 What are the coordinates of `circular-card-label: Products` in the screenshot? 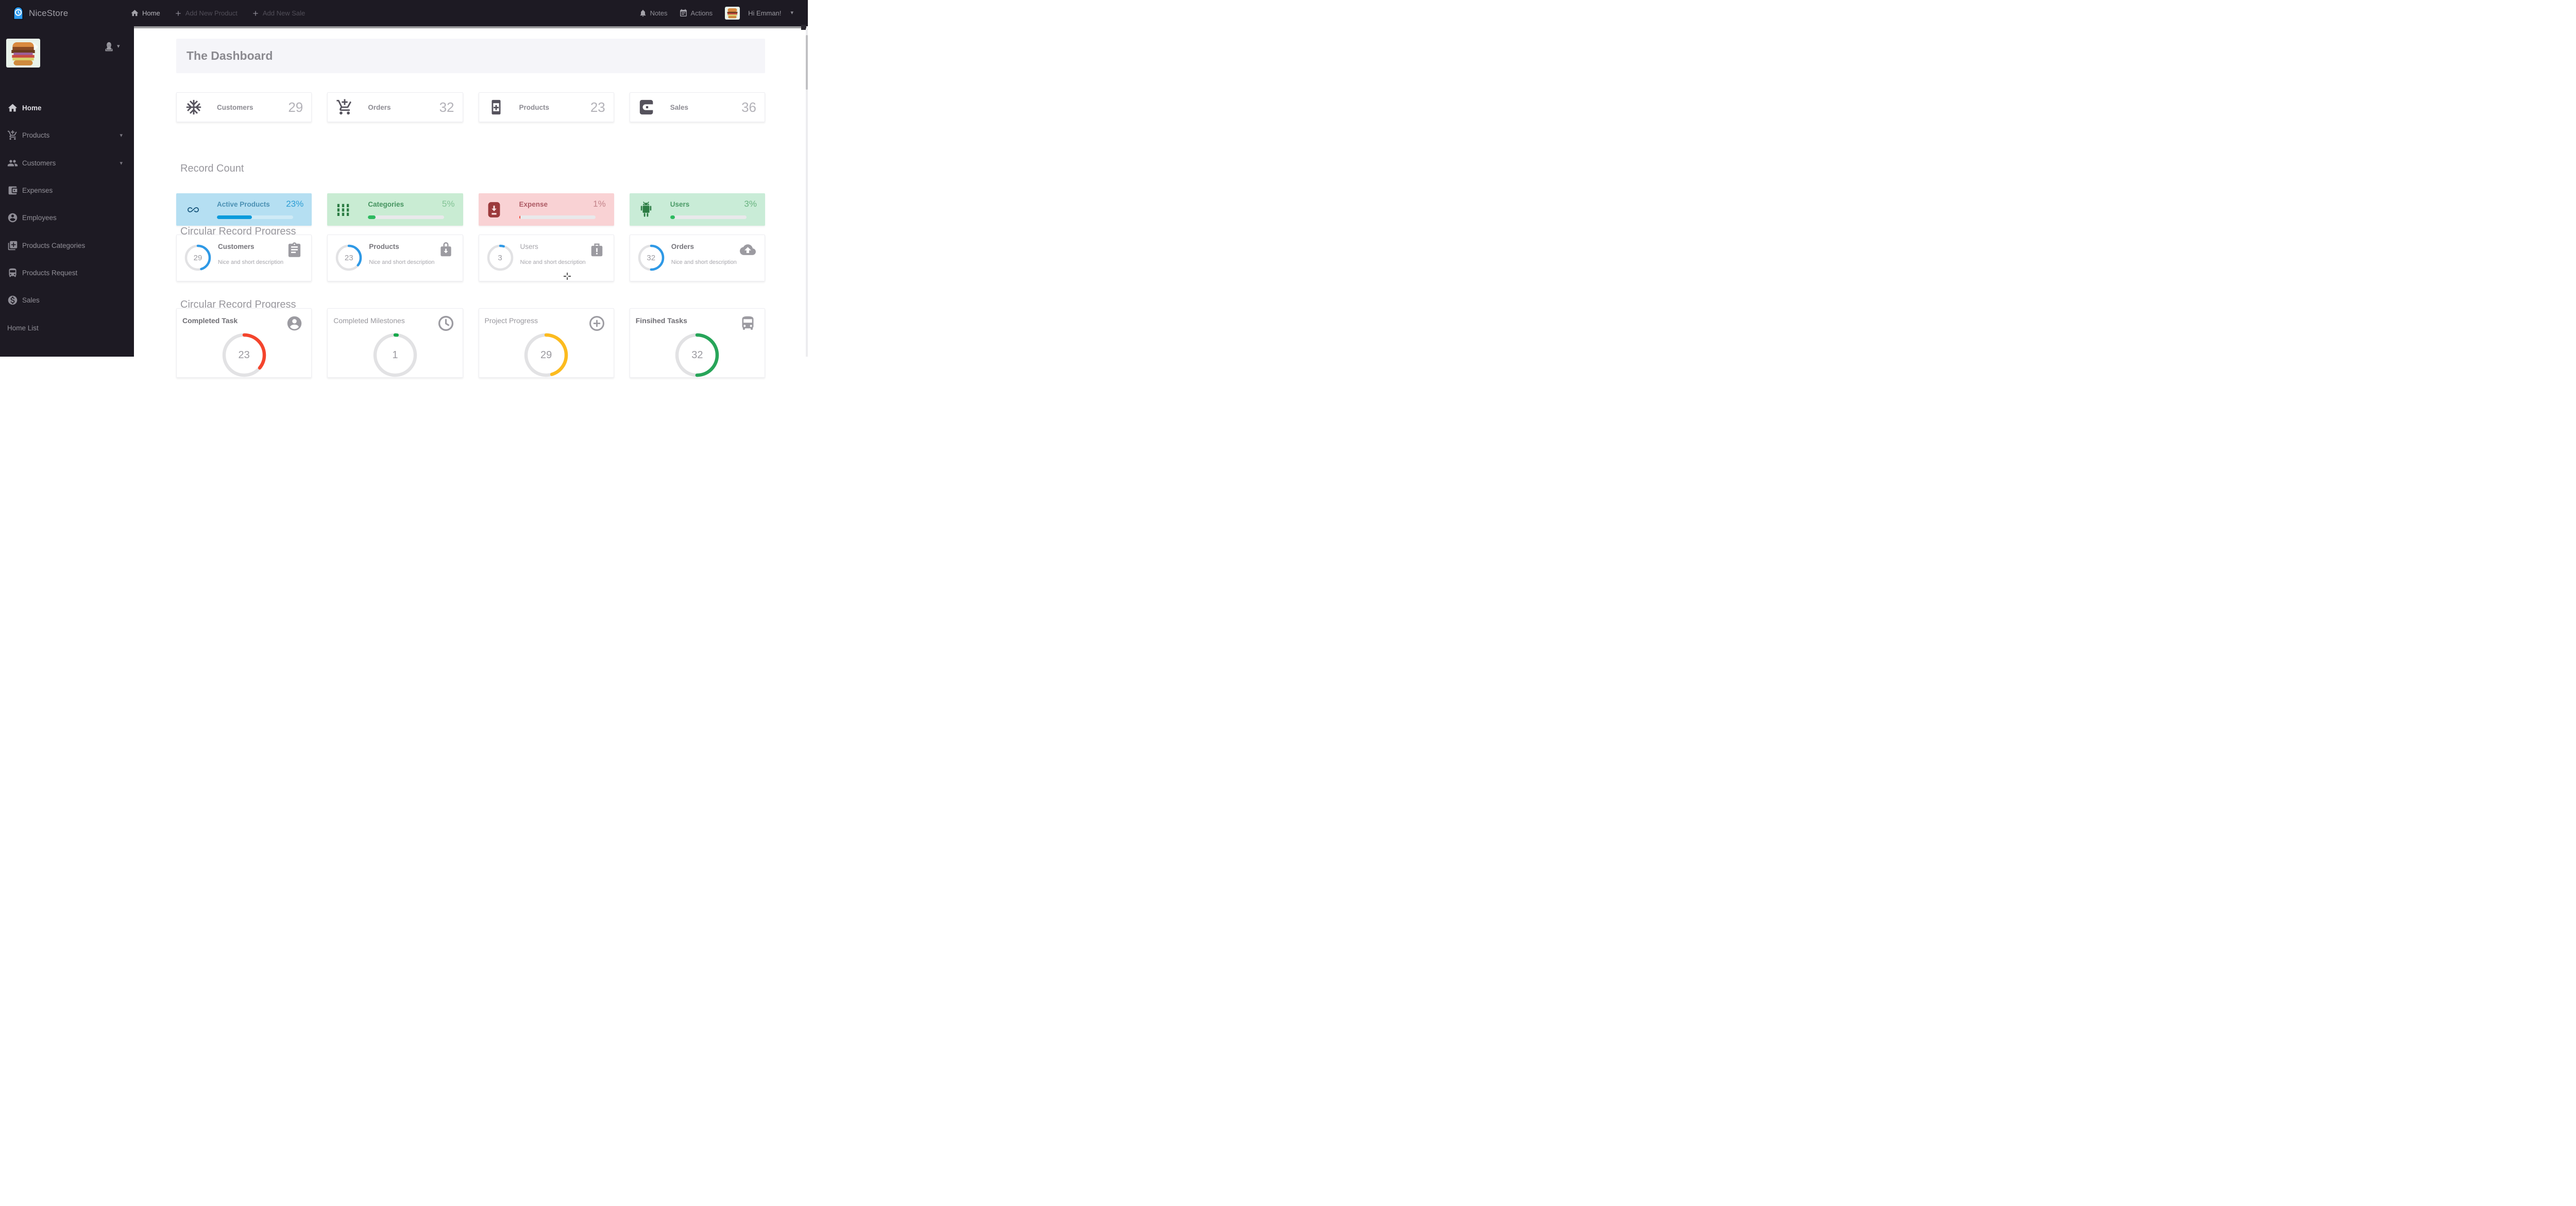 It's located at (384, 246).